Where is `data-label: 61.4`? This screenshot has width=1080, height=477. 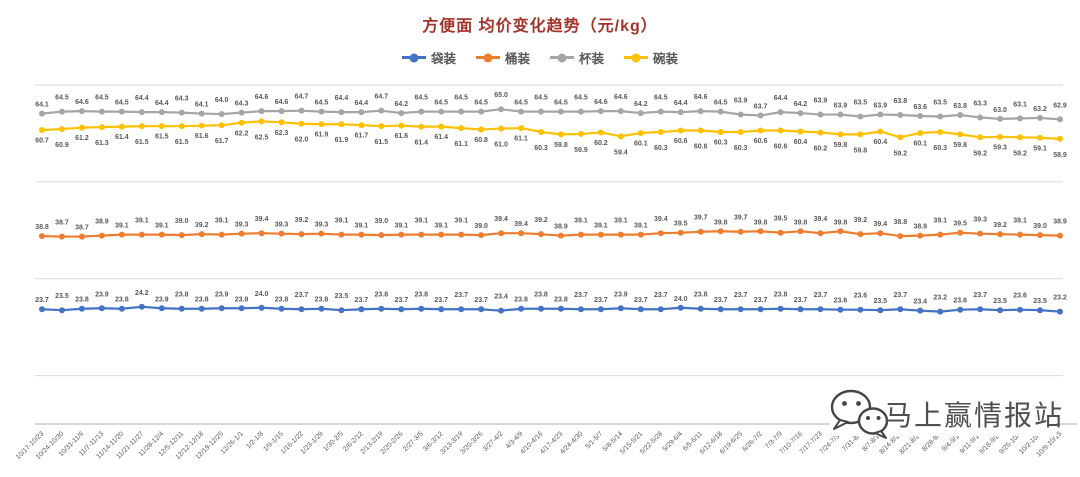
data-label: 61.4 is located at coordinates (421, 143).